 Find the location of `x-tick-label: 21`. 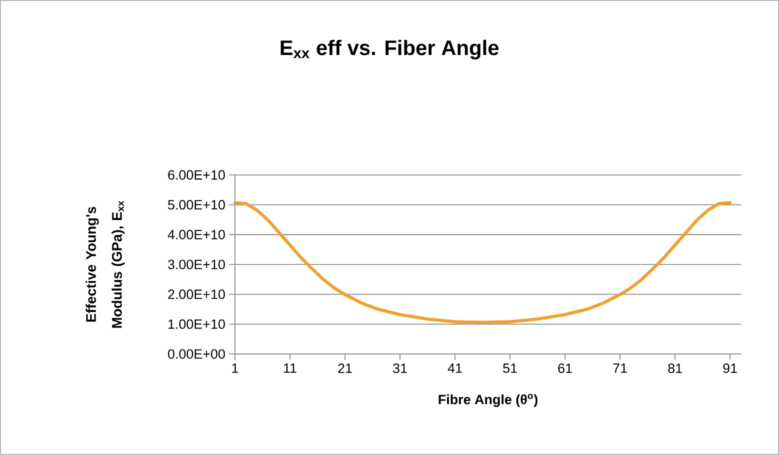

x-tick-label: 21 is located at coordinates (345, 368).